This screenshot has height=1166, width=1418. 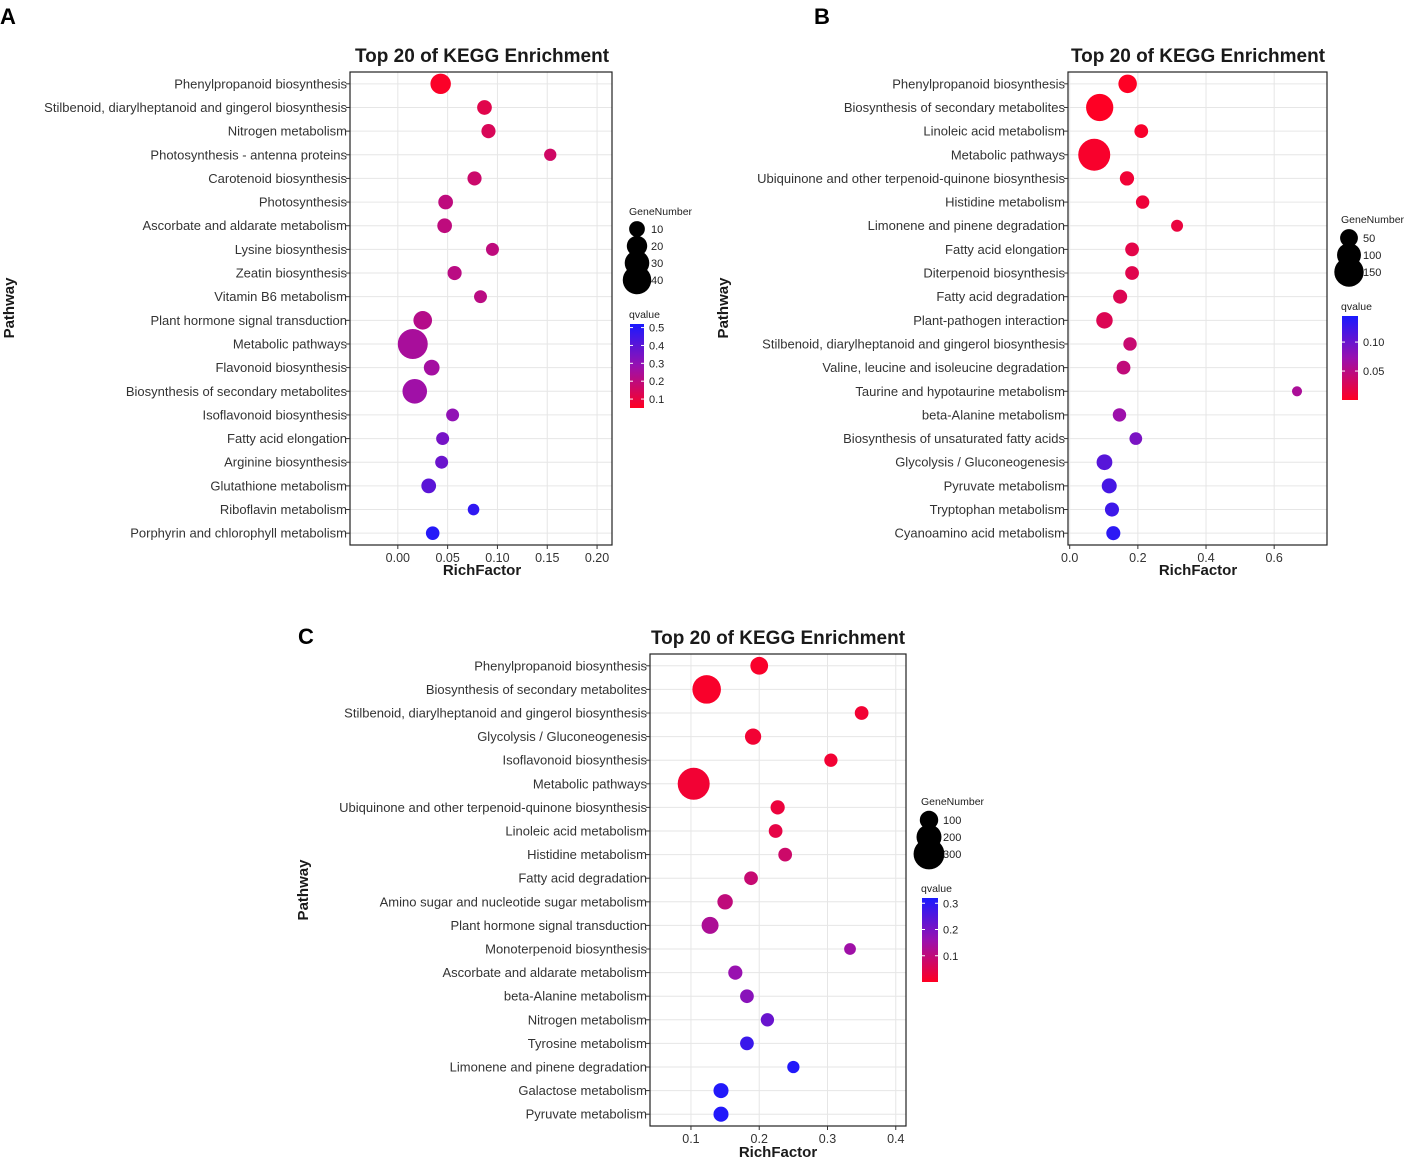 I want to click on chart-title: Top 20 of KEGG Enrichment, so click(x=482, y=56).